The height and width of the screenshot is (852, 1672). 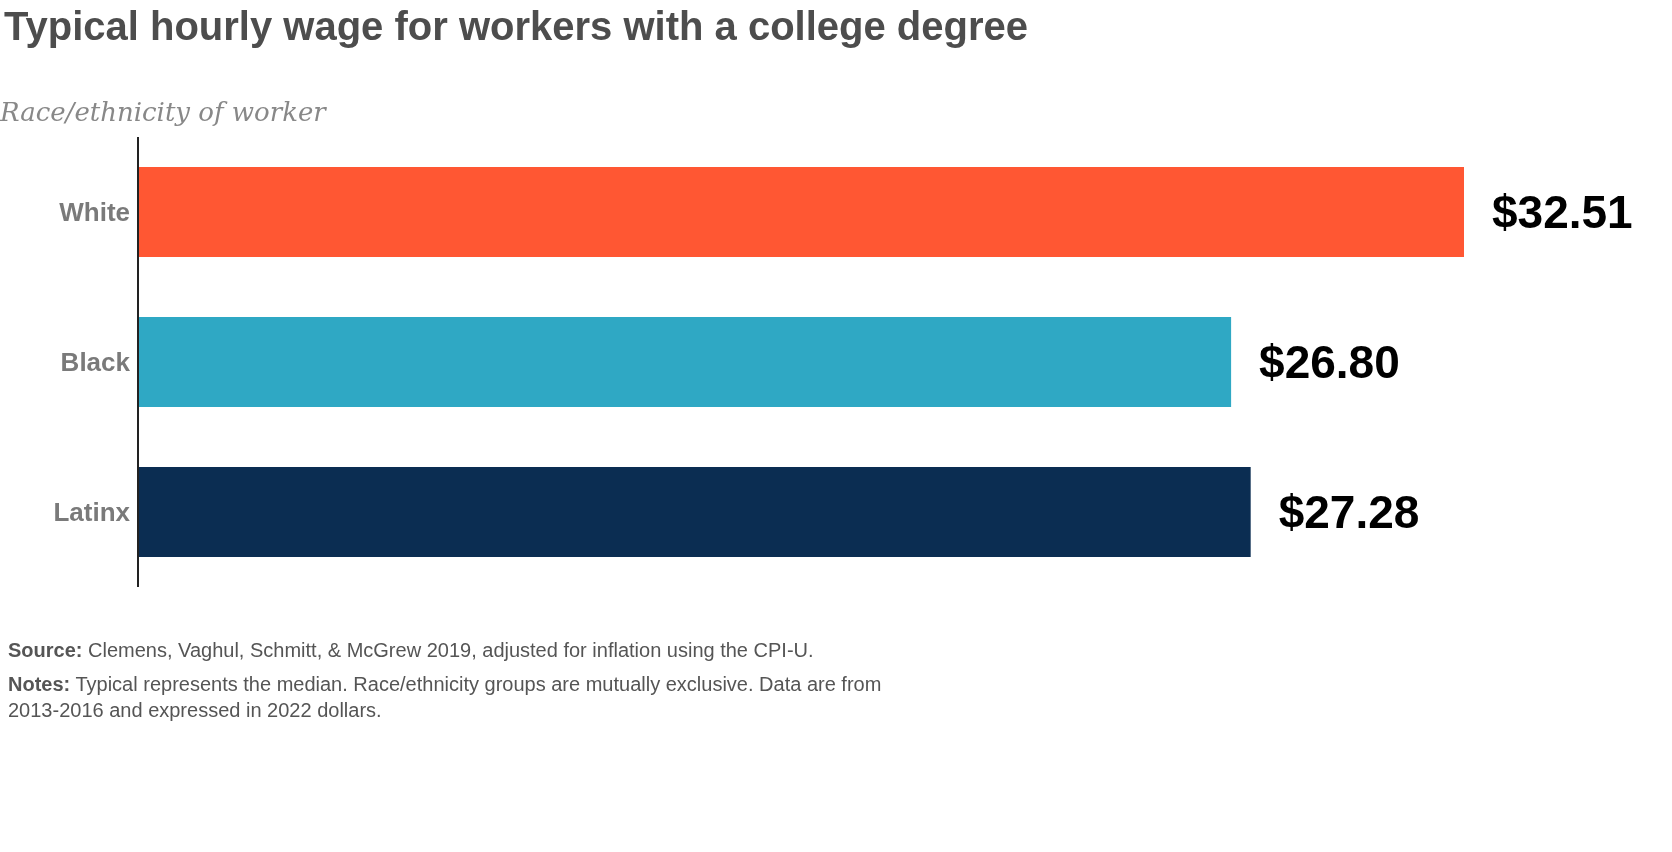 What do you see at coordinates (164, 112) in the screenshot?
I see `y-axis-title: Race/ethnicity of worker` at bounding box center [164, 112].